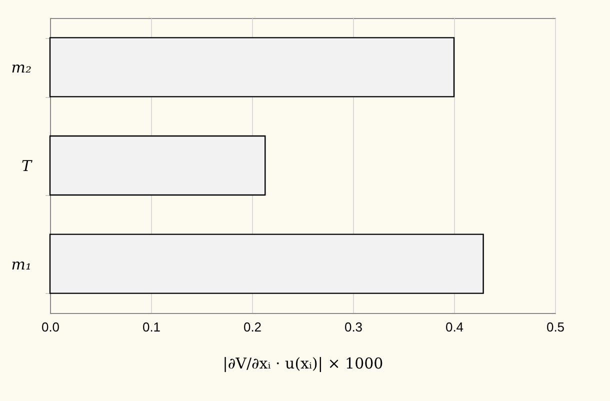 This screenshot has height=401, width=610. Describe the element at coordinates (26, 166) in the screenshot. I see `y-tick-label: T` at that location.